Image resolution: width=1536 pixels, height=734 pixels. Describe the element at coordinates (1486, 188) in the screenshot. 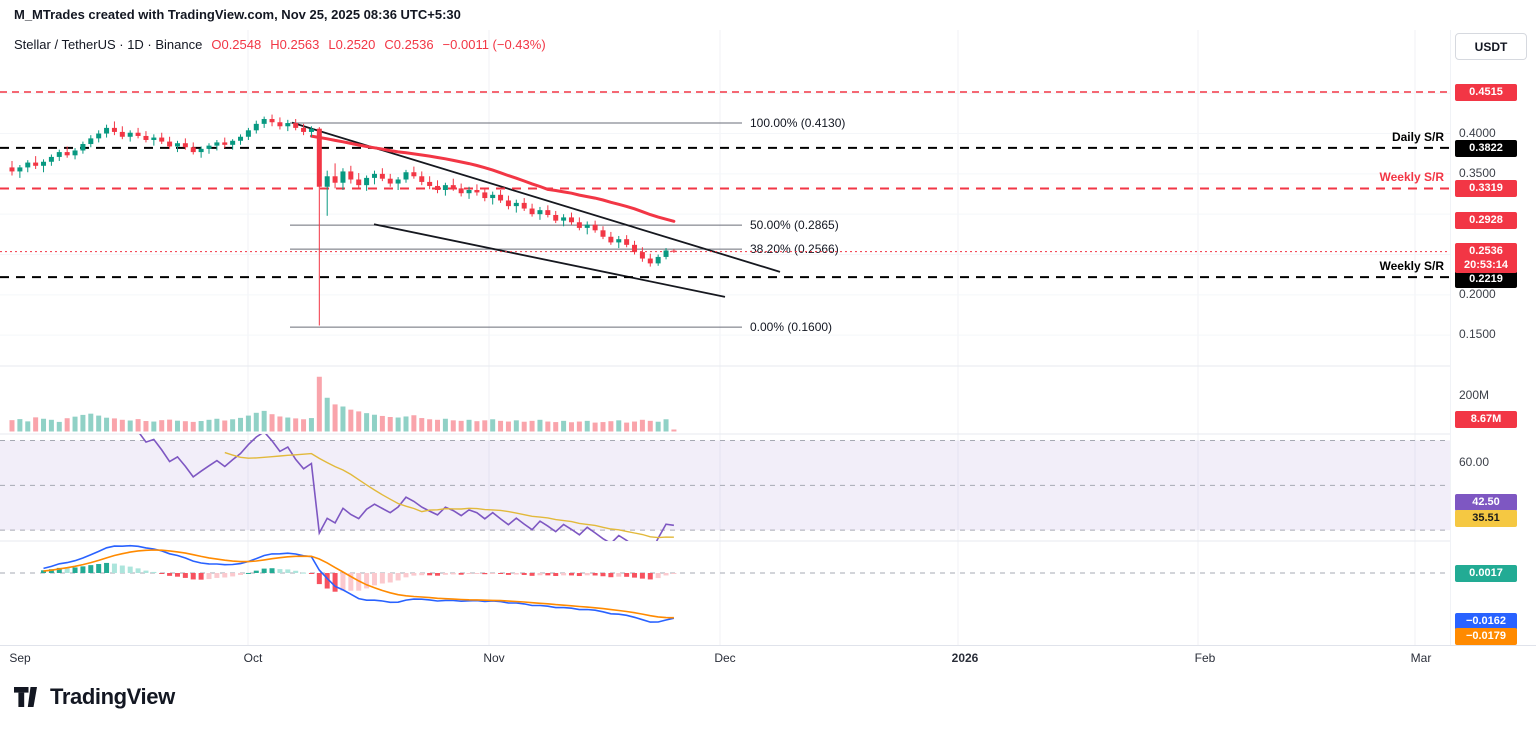

I see `price-badge-weekly-sr-upper: 0.3319` at that location.